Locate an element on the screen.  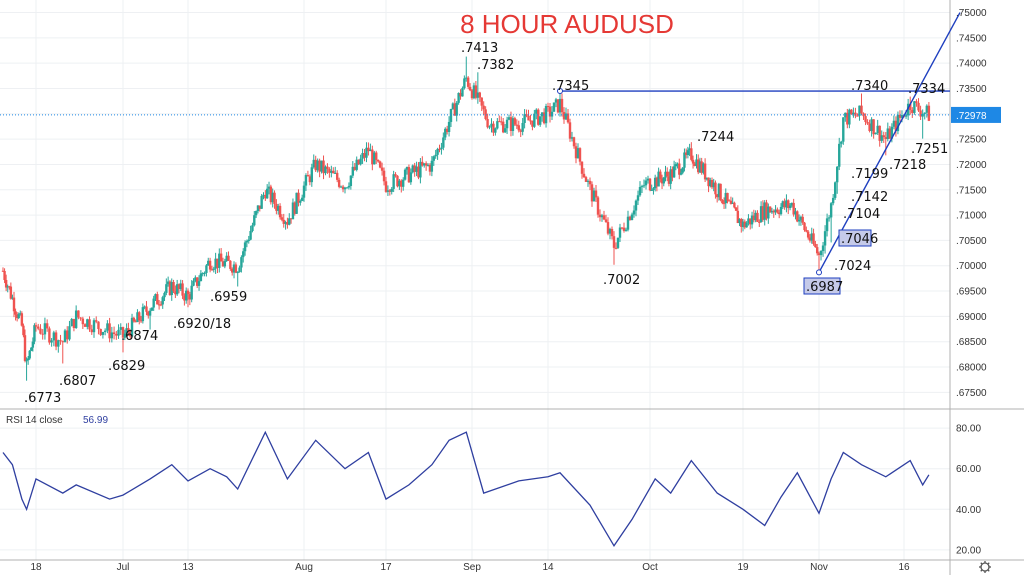
price-tick-label: .71000 is located at coordinates (971, 216).